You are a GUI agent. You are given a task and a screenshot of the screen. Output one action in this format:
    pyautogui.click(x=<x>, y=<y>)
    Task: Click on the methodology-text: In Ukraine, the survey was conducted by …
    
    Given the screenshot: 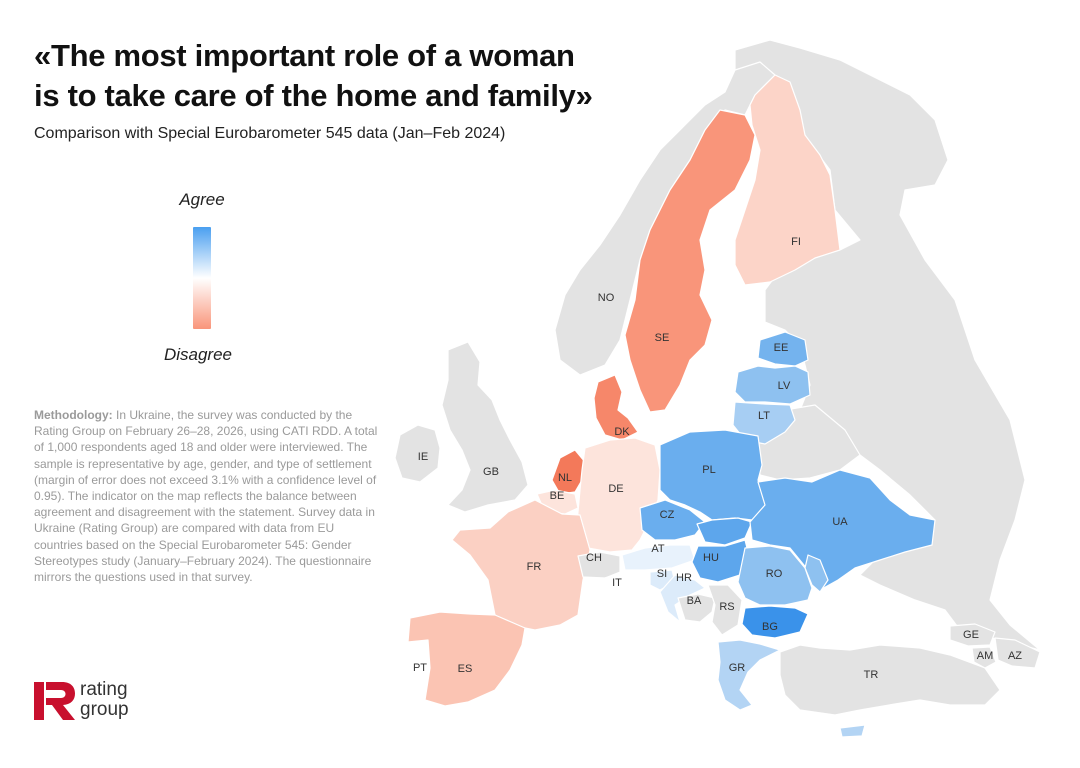 What is the action you would take?
    pyautogui.click(x=206, y=496)
    